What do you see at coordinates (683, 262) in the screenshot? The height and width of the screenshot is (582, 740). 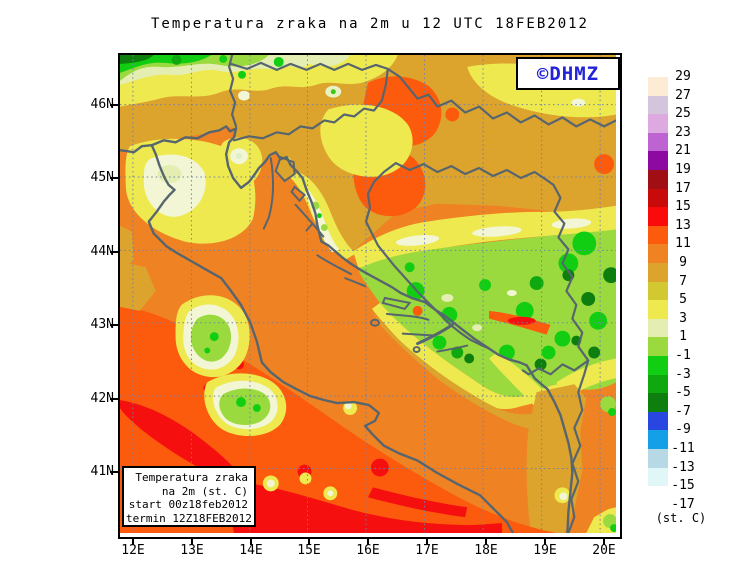 I see `colorbar-tick-label: 9` at bounding box center [683, 262].